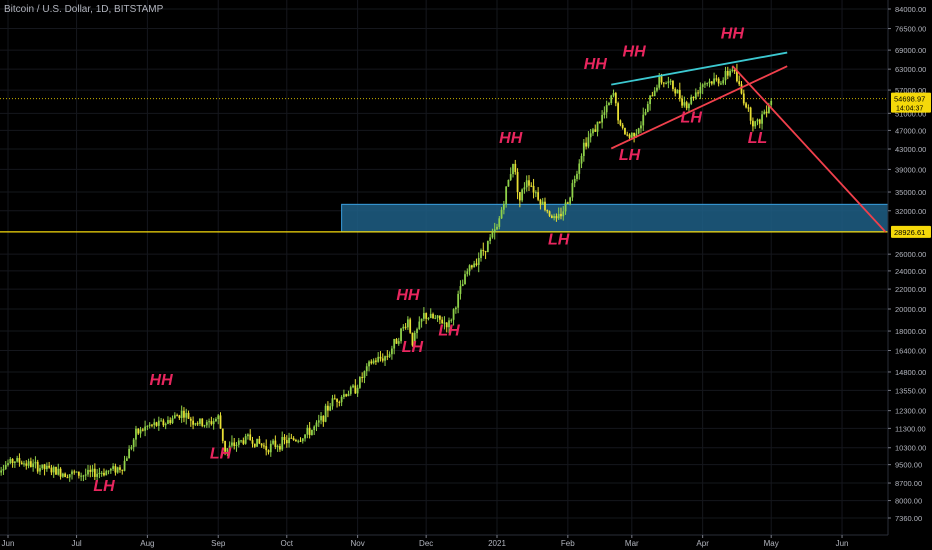 Image resolution: width=932 pixels, height=550 pixels. Describe the element at coordinates (809, 149) in the screenshot. I see `trendline-projection` at that location.